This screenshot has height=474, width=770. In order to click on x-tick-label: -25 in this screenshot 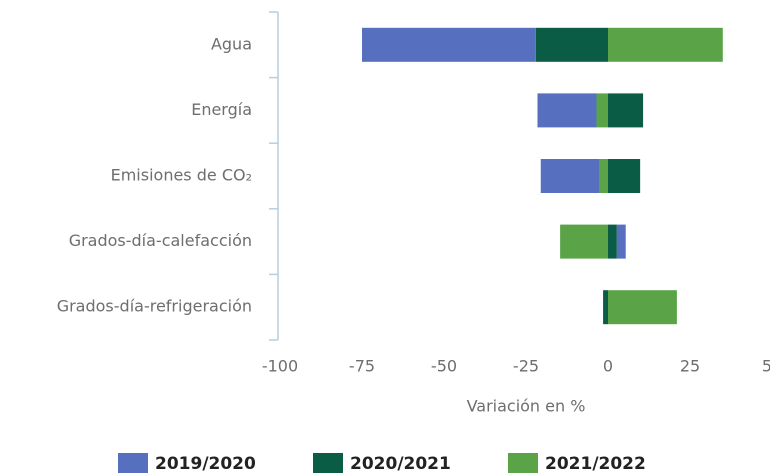, I will do `click(526, 366)`.